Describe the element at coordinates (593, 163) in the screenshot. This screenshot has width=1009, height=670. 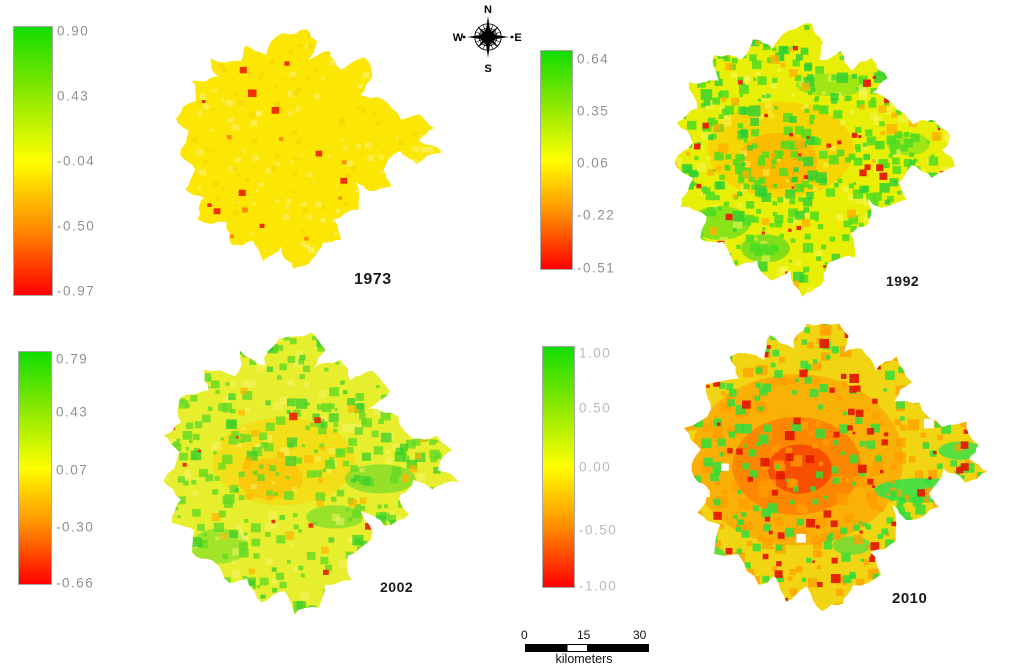
I see `colorbar-tick: 0.06` at that location.